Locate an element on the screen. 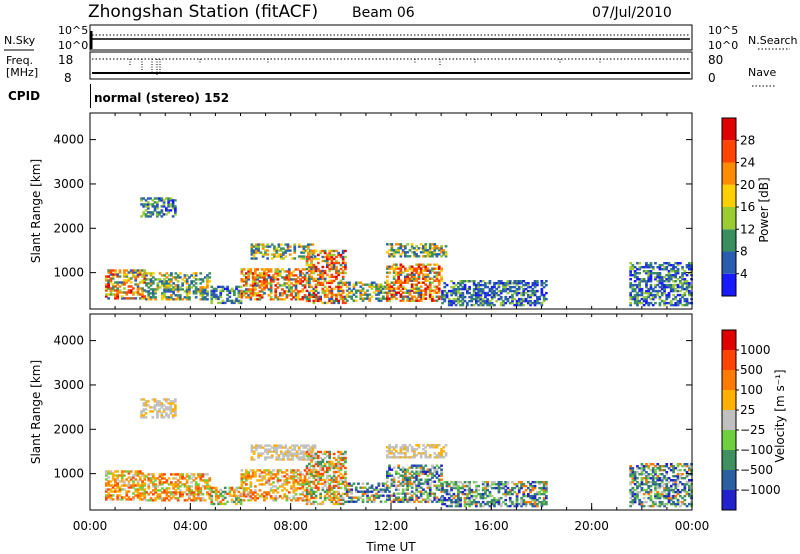 This screenshot has width=800, height=554. frequency-panel: Freq. [MHz] 18 8 80 0 Nave is located at coordinates (391, 69).